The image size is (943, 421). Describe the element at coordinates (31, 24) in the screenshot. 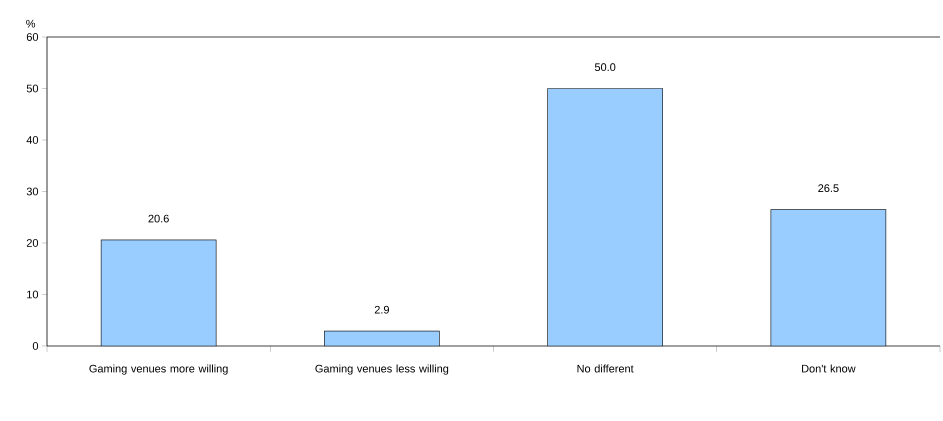

I see `y-axis-title: %` at that location.